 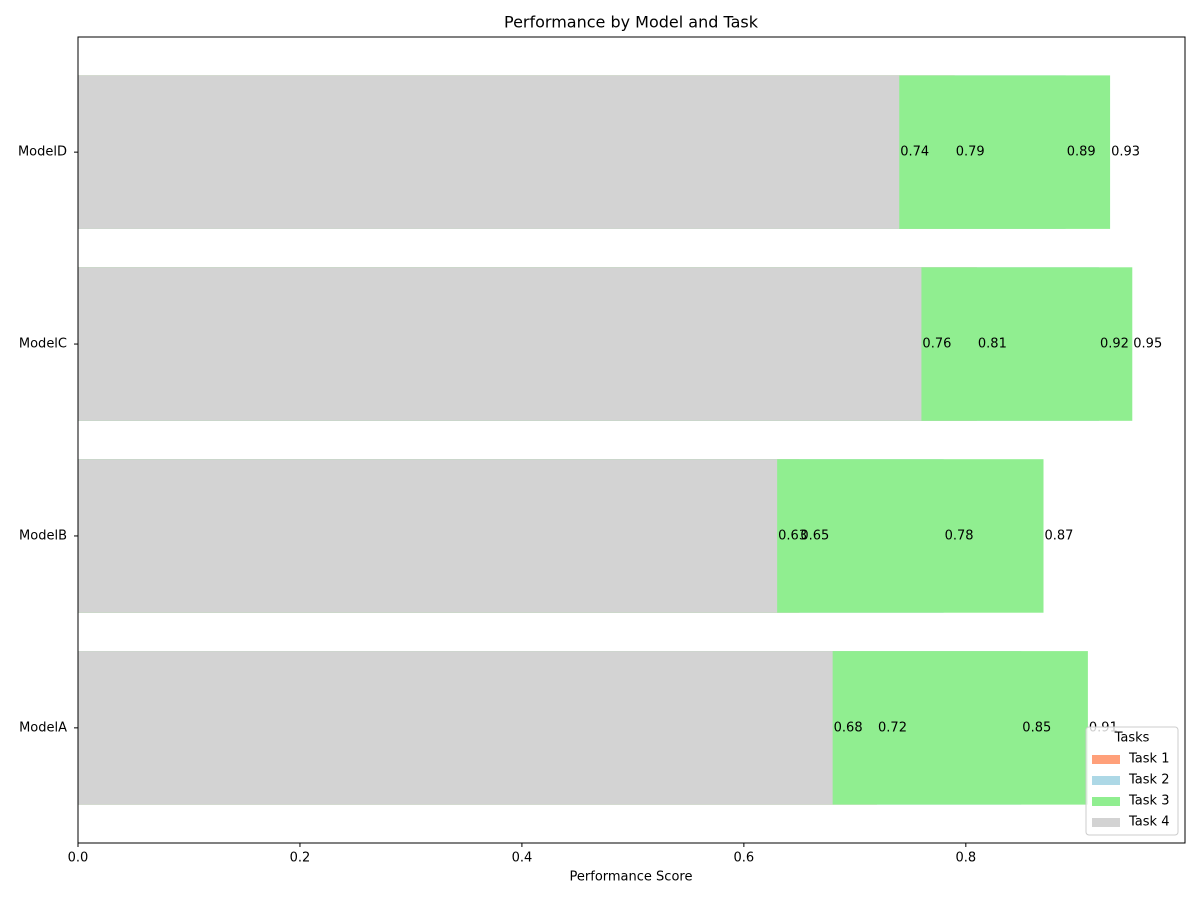 What do you see at coordinates (1036, 727) in the screenshot?
I see `value-label: 0.85` at bounding box center [1036, 727].